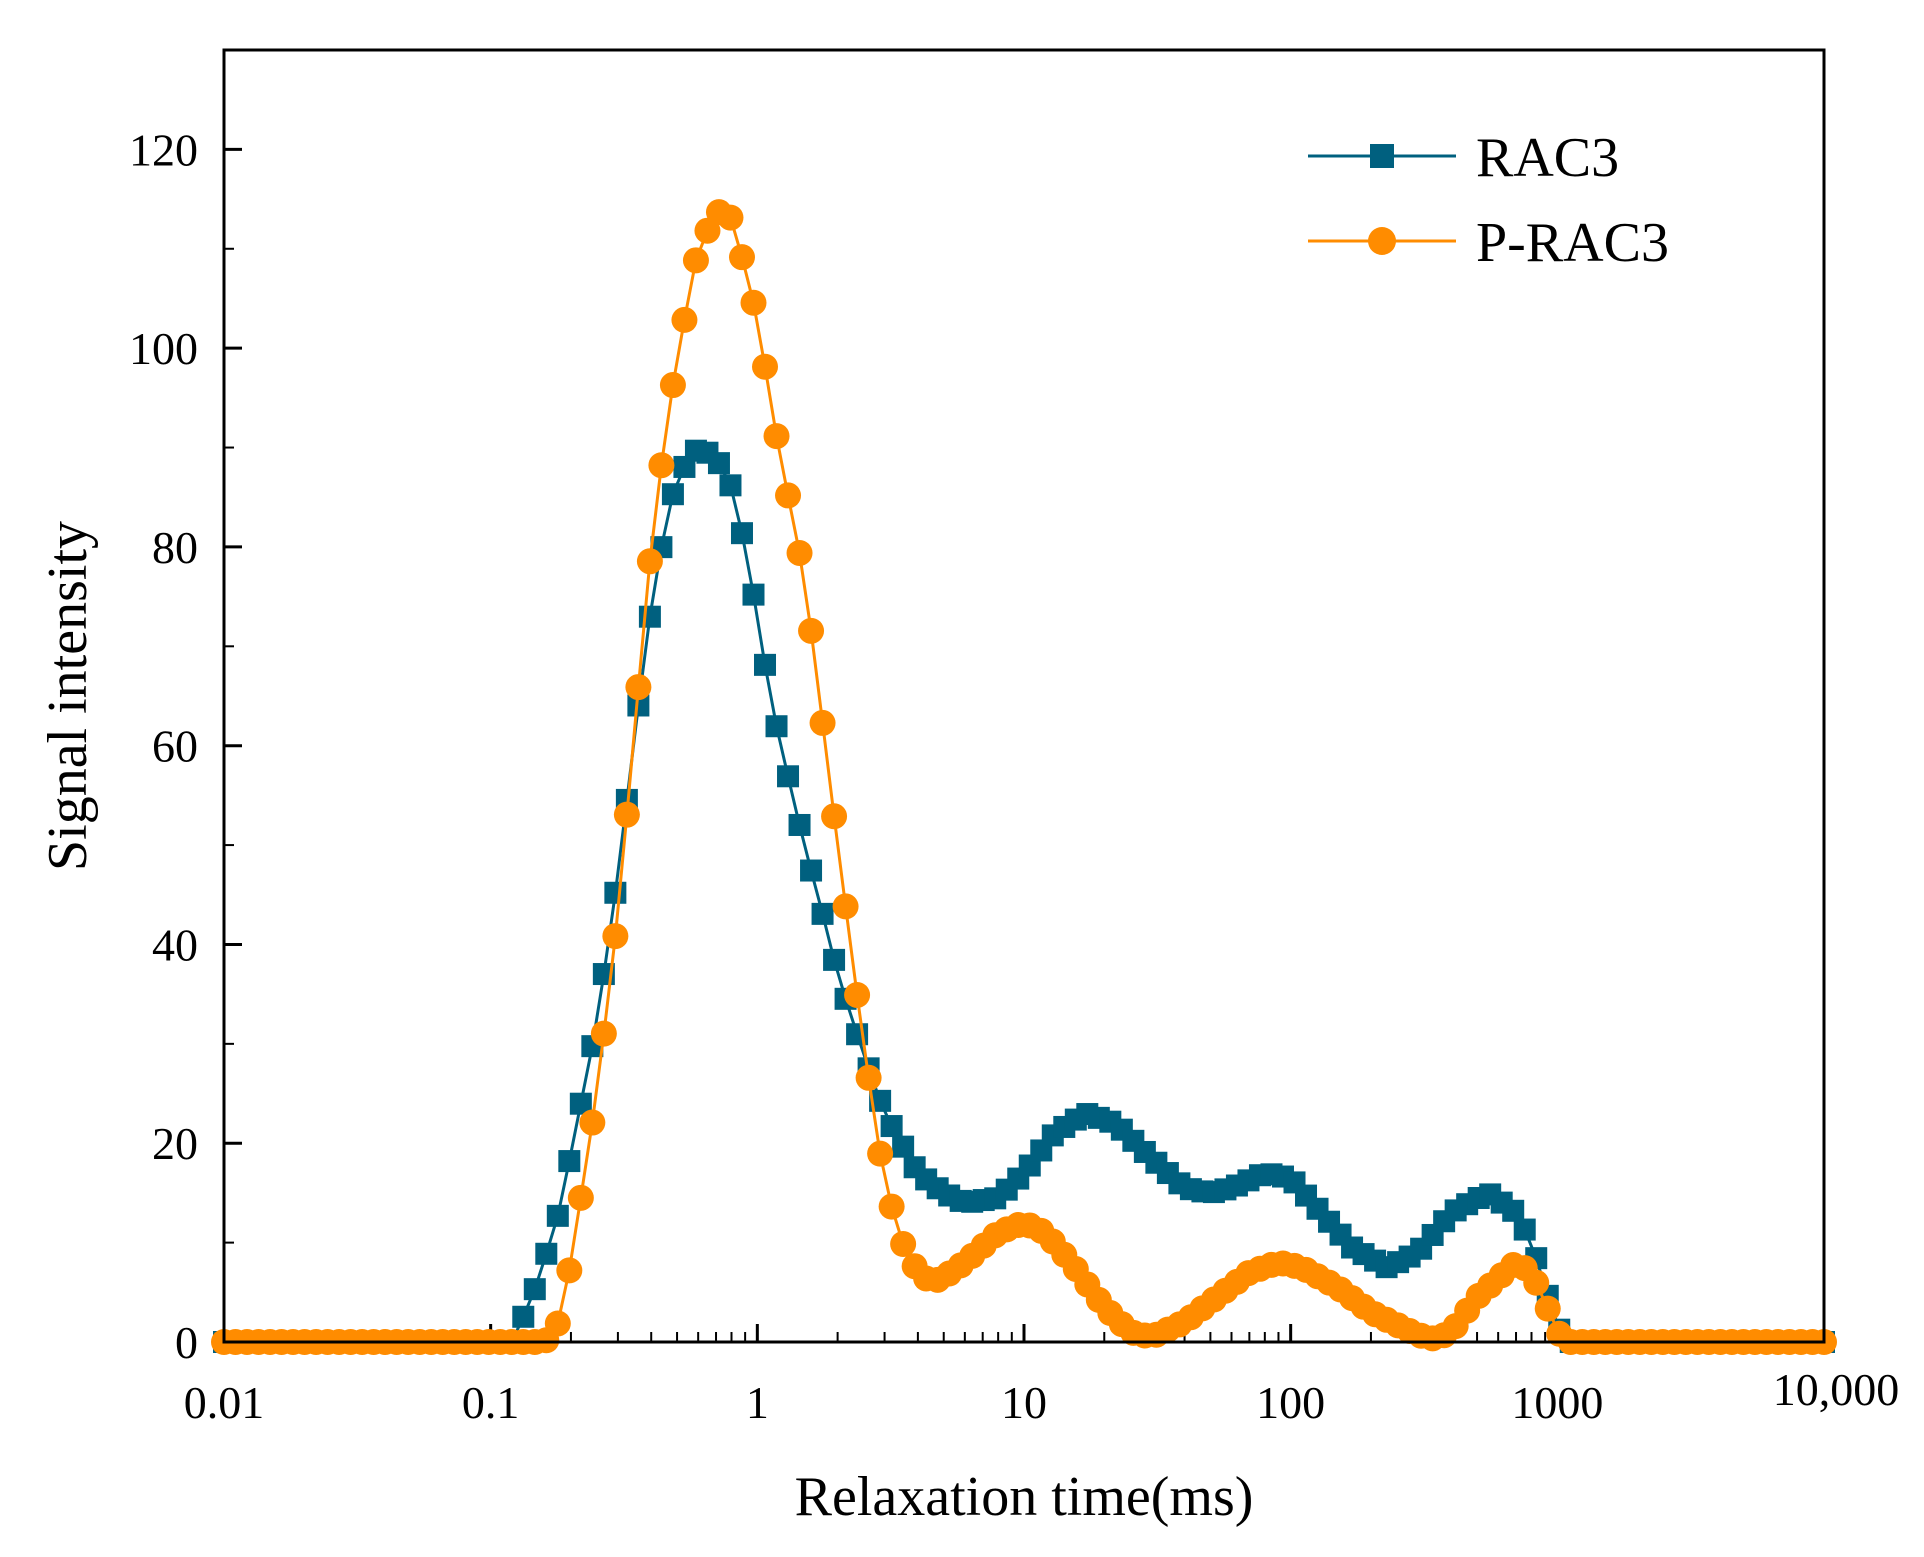 The width and height of the screenshot is (1924, 1557). What do you see at coordinates (1382, 241) in the screenshot?
I see `legend-marker-prac3` at bounding box center [1382, 241].